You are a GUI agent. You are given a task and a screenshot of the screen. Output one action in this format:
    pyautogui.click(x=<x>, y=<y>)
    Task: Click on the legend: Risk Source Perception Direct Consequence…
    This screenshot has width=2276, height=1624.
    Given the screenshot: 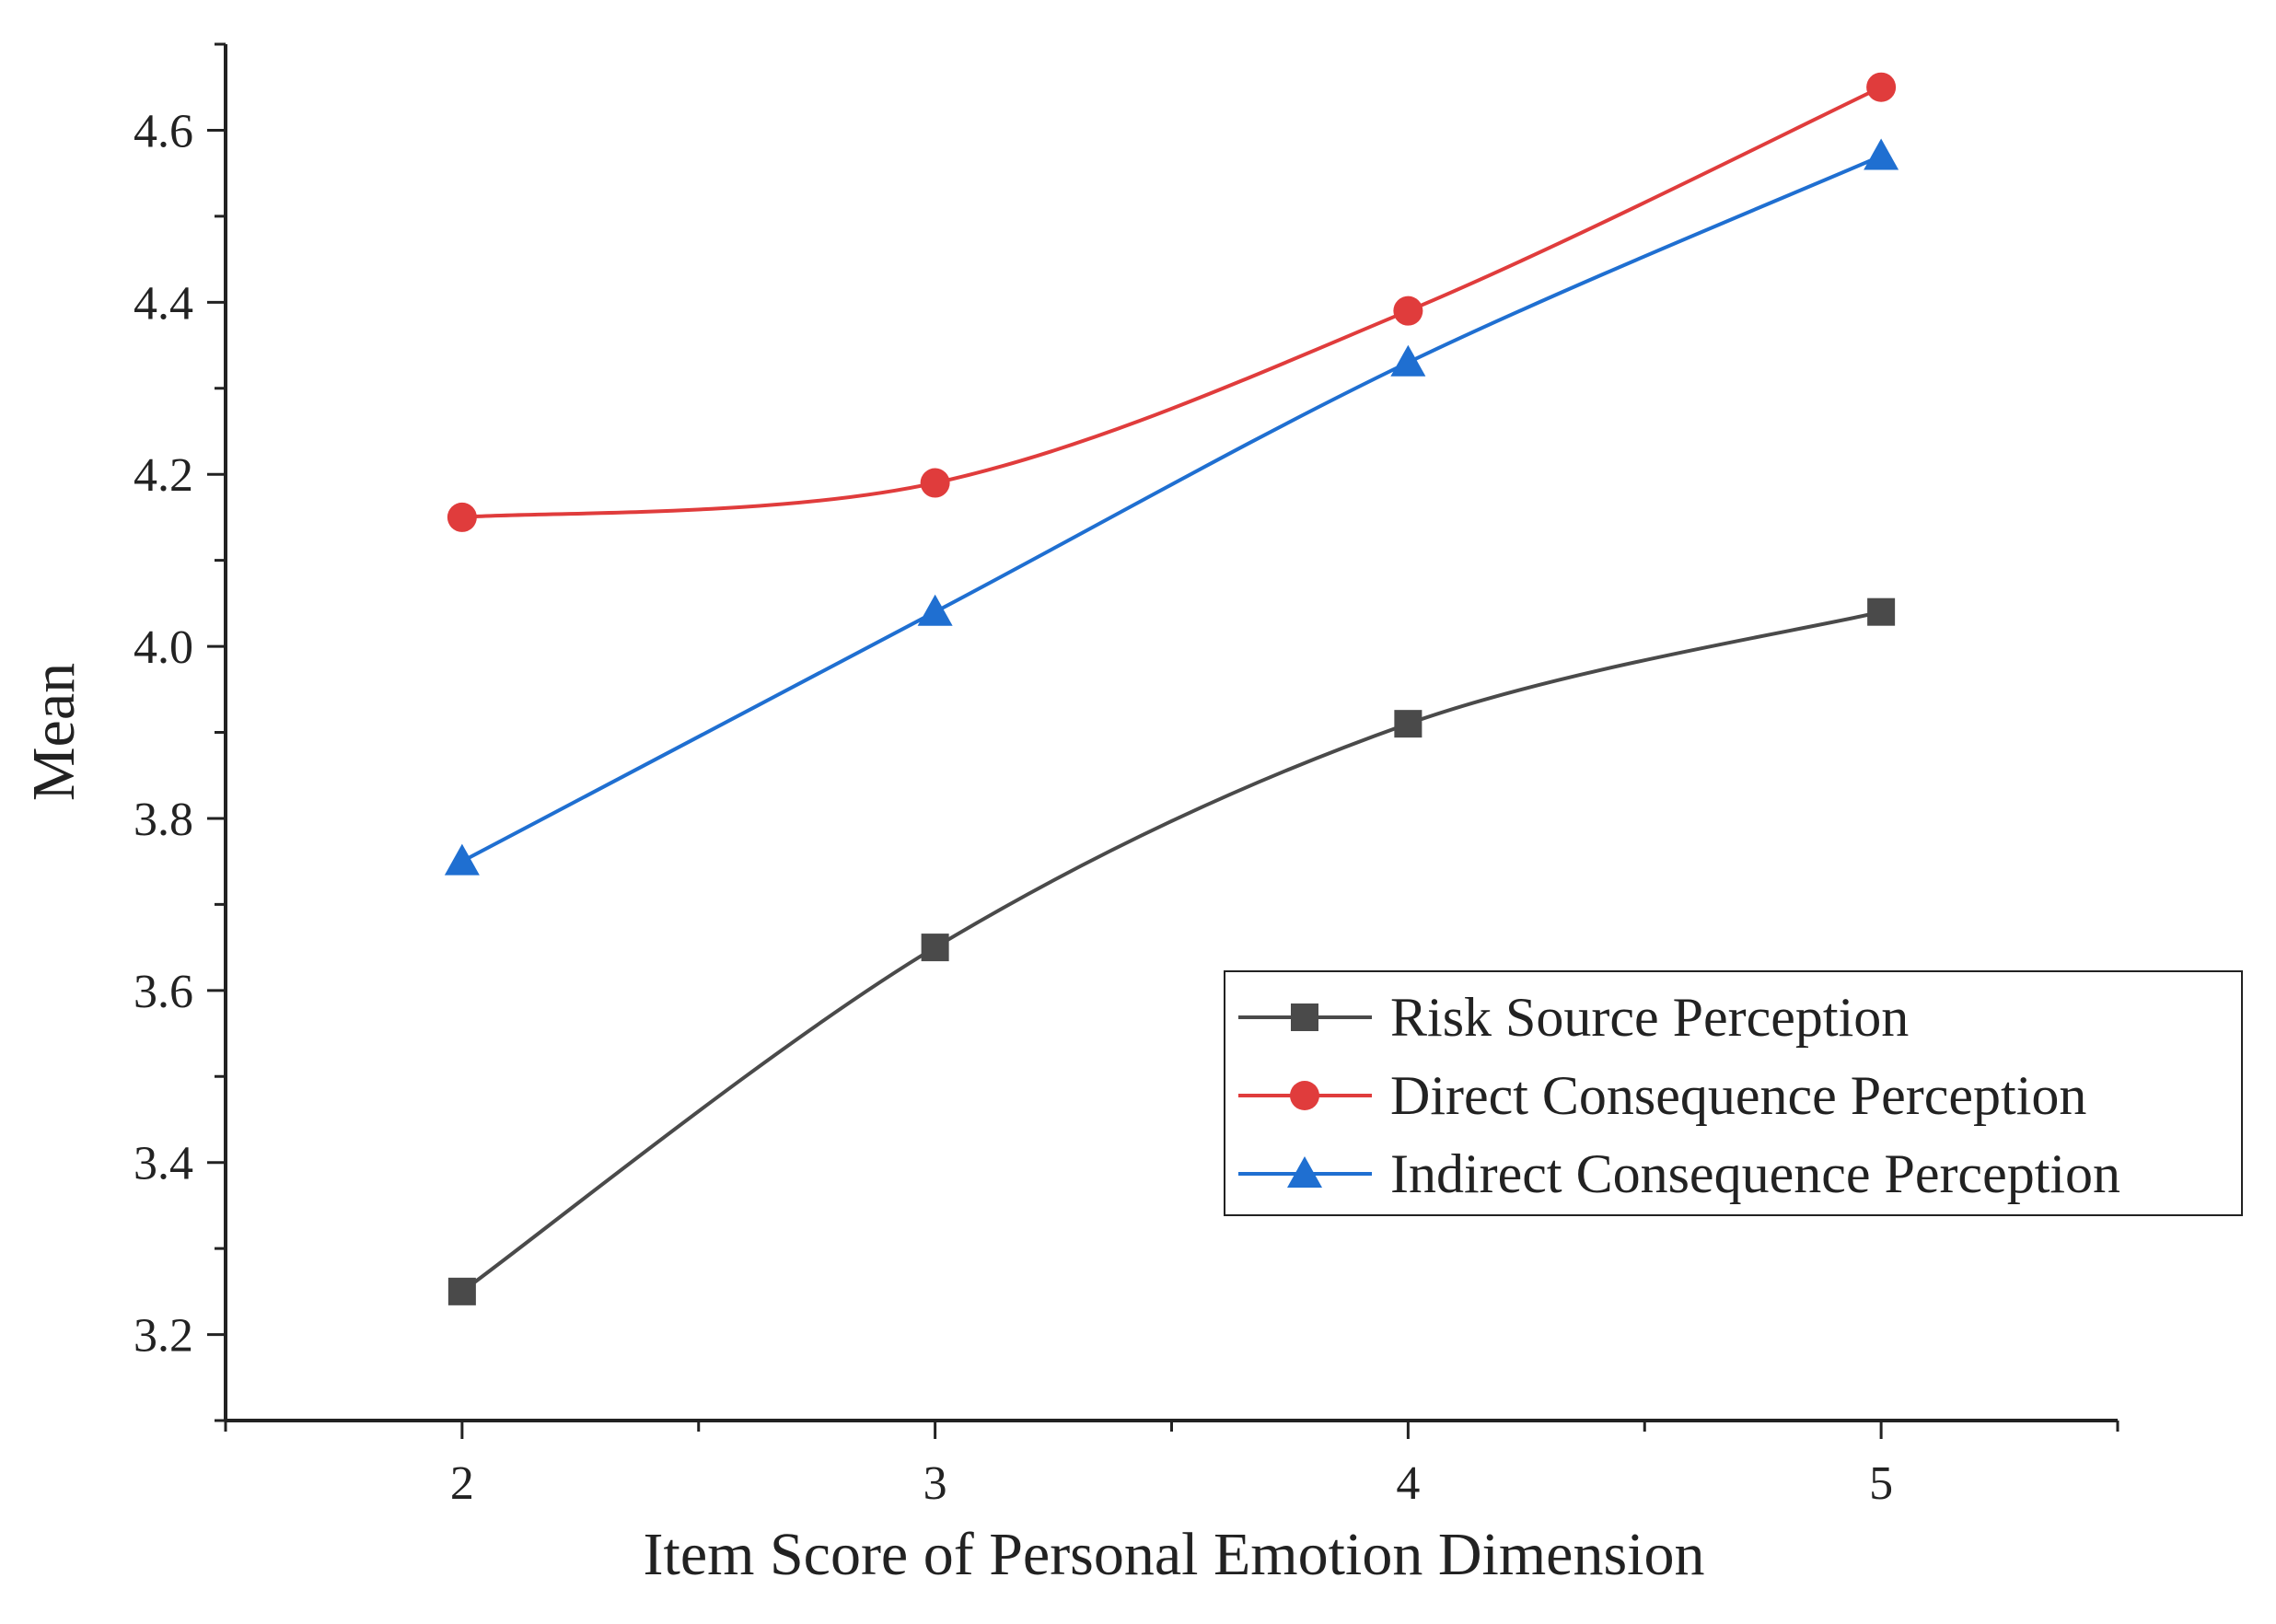 What is the action you would take?
    pyautogui.click(x=1733, y=1093)
    